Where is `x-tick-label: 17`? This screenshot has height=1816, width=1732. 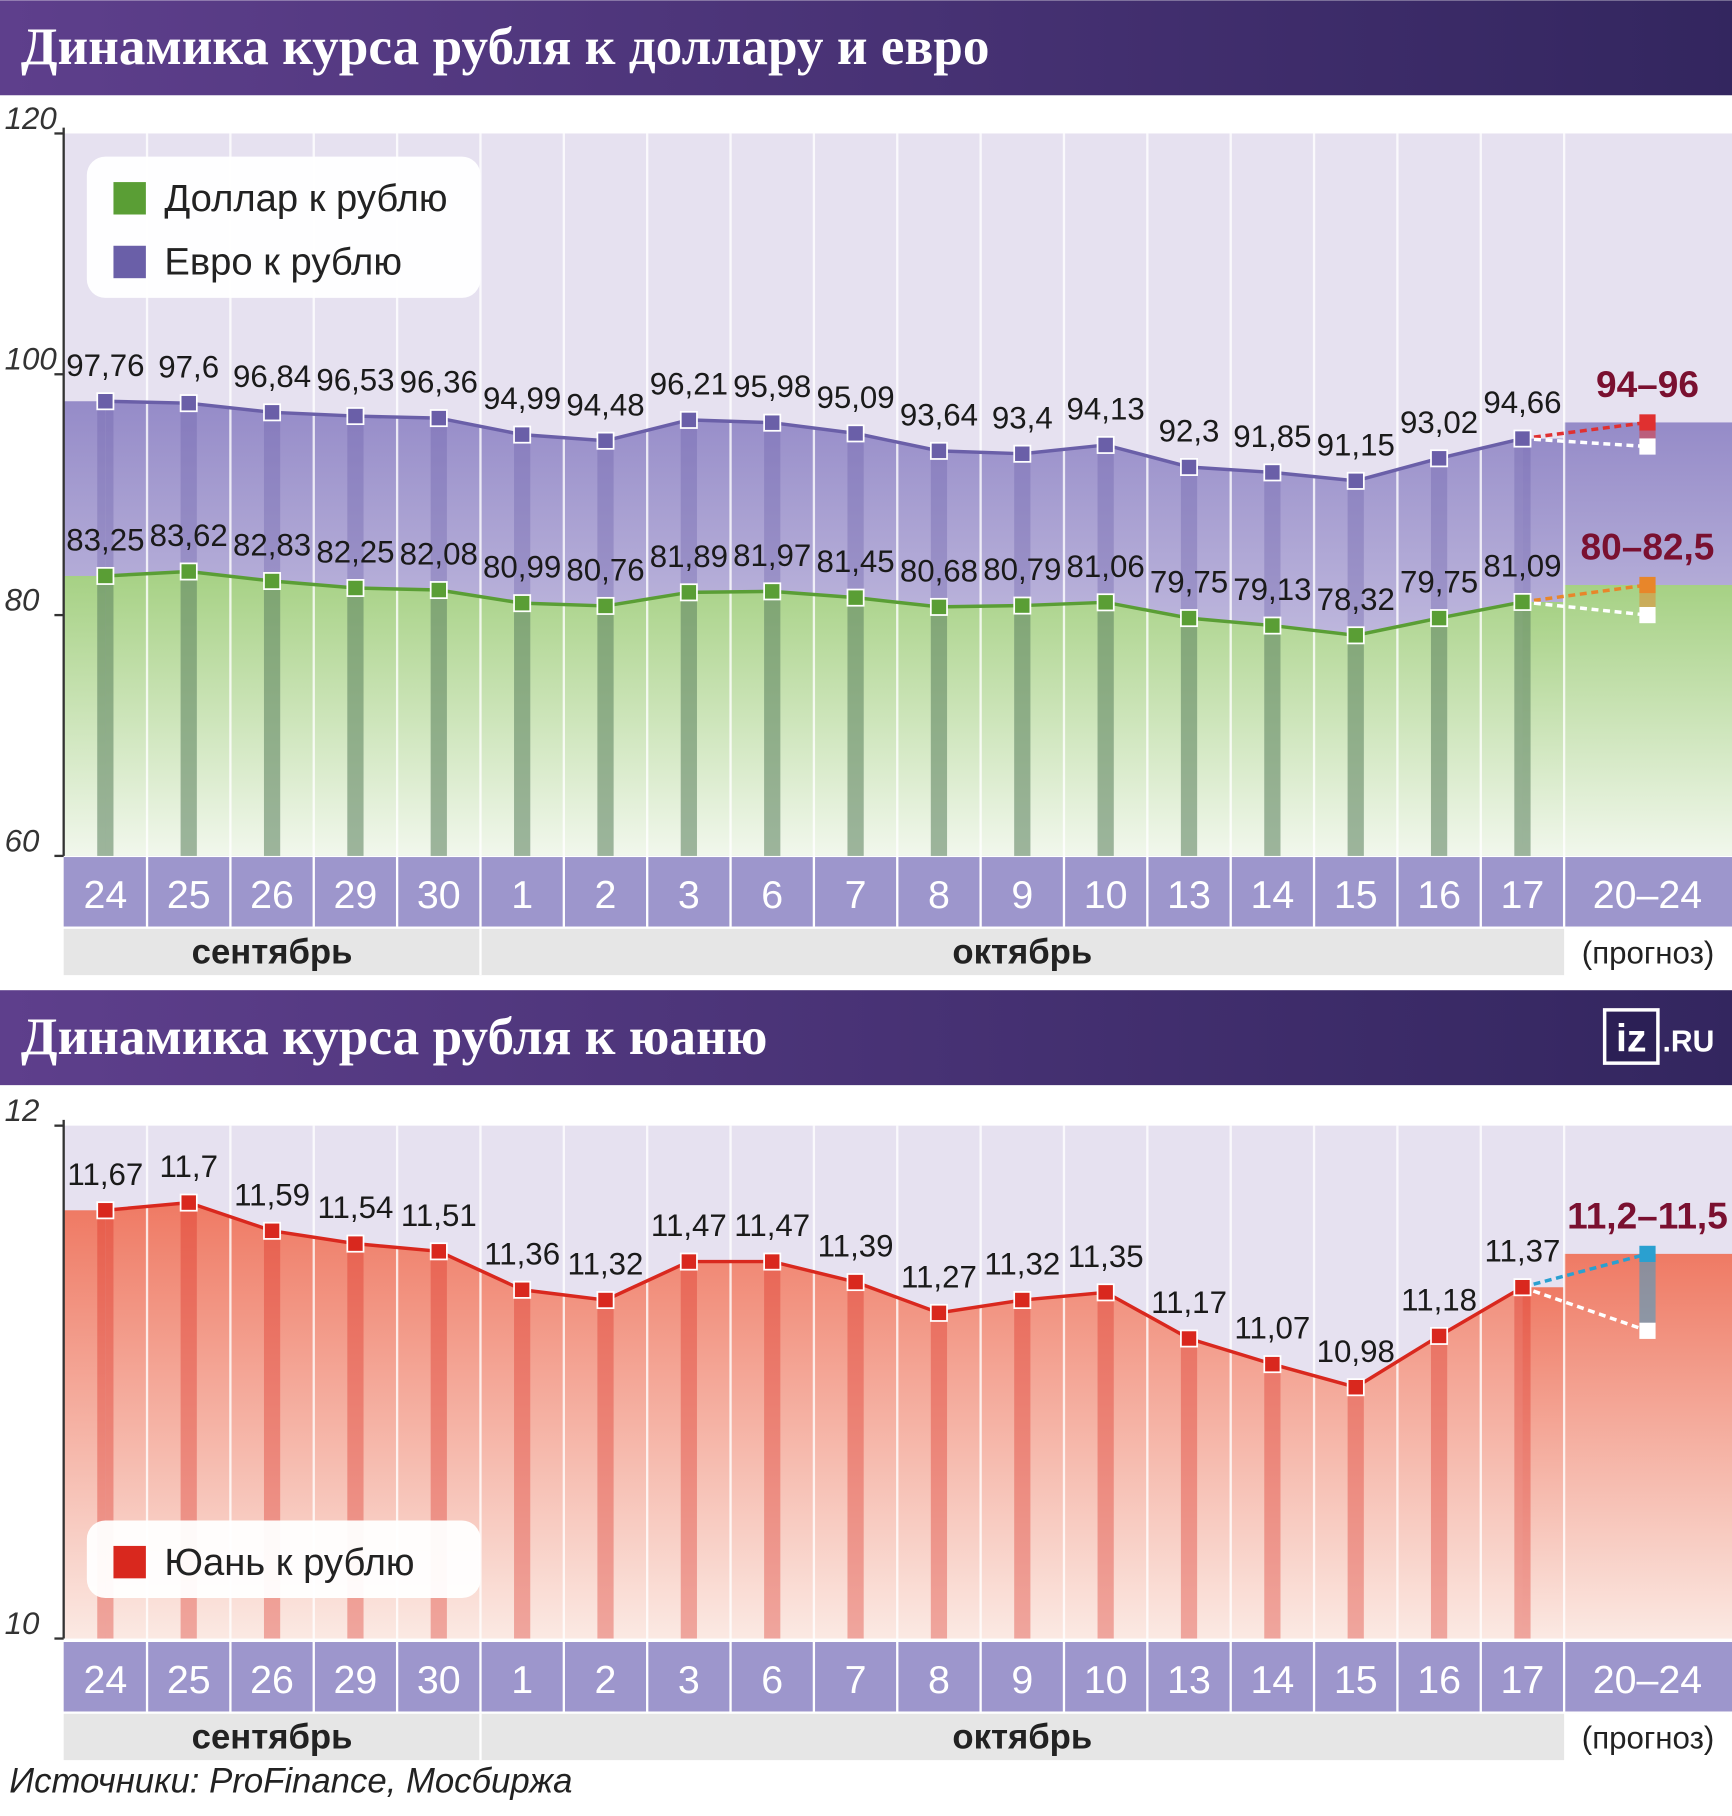 x-tick-label: 17 is located at coordinates (1523, 1680).